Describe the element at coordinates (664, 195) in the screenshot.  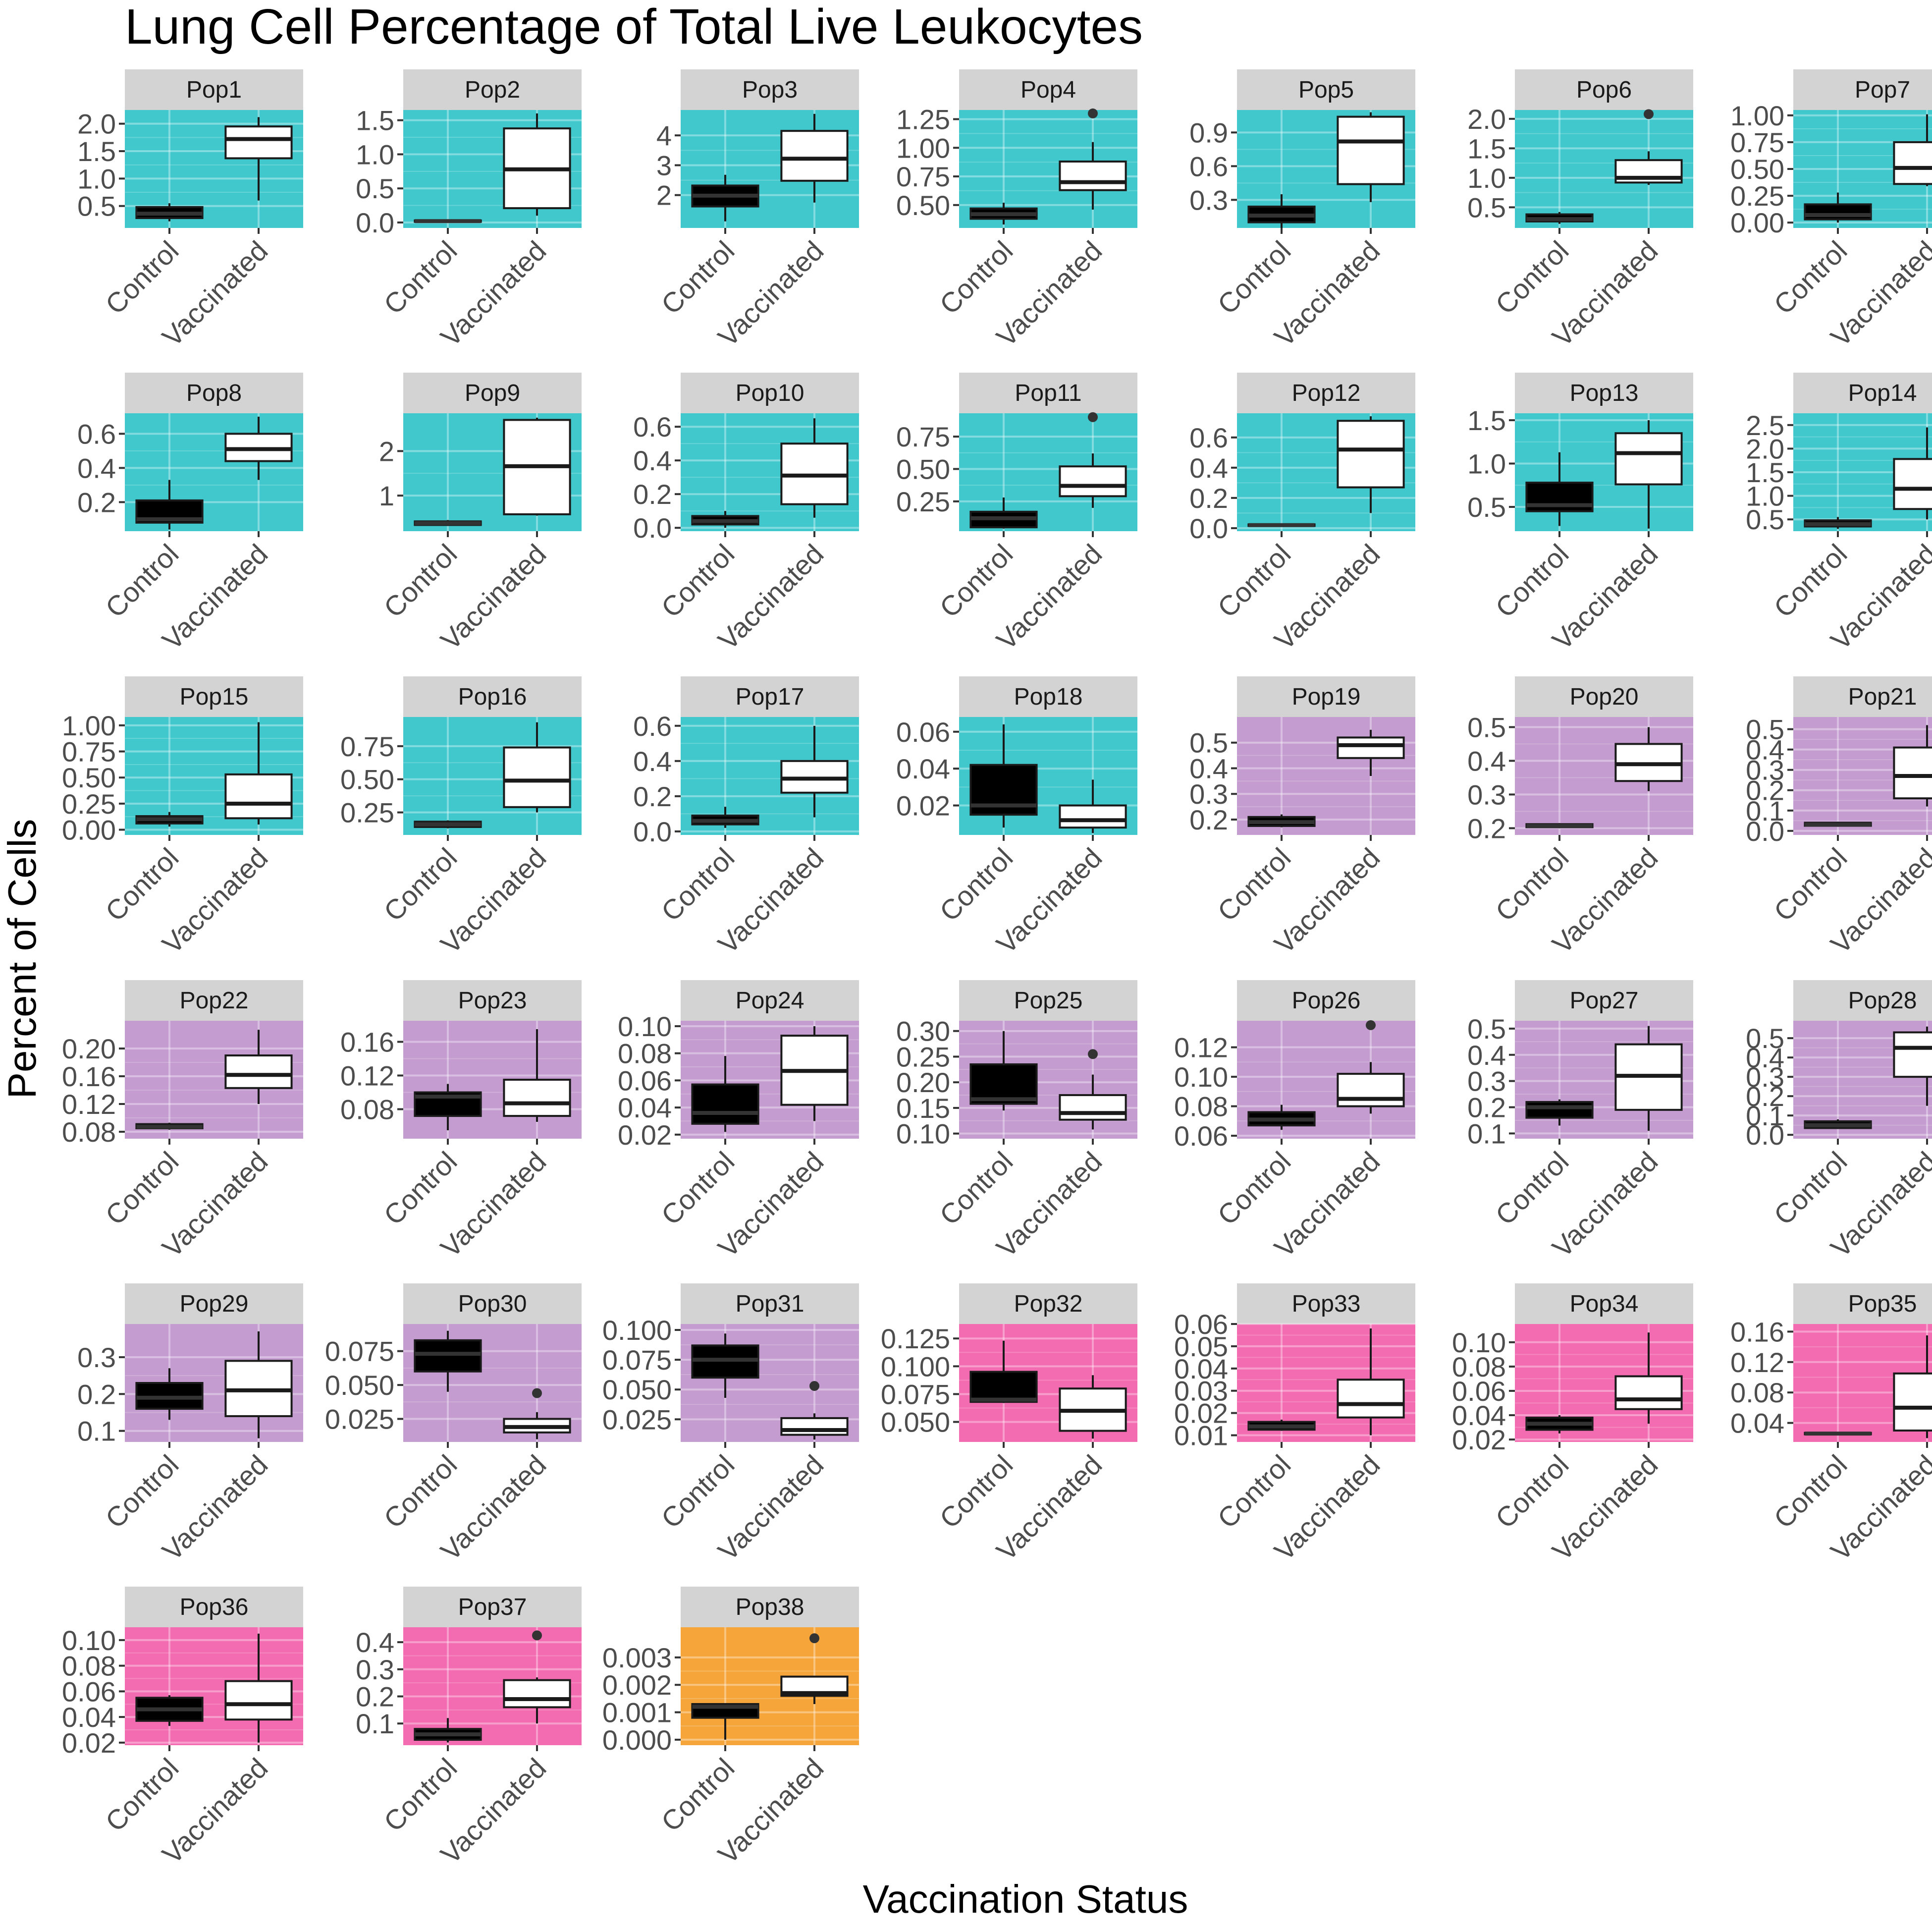
I see `y-tick-label: 2` at that location.